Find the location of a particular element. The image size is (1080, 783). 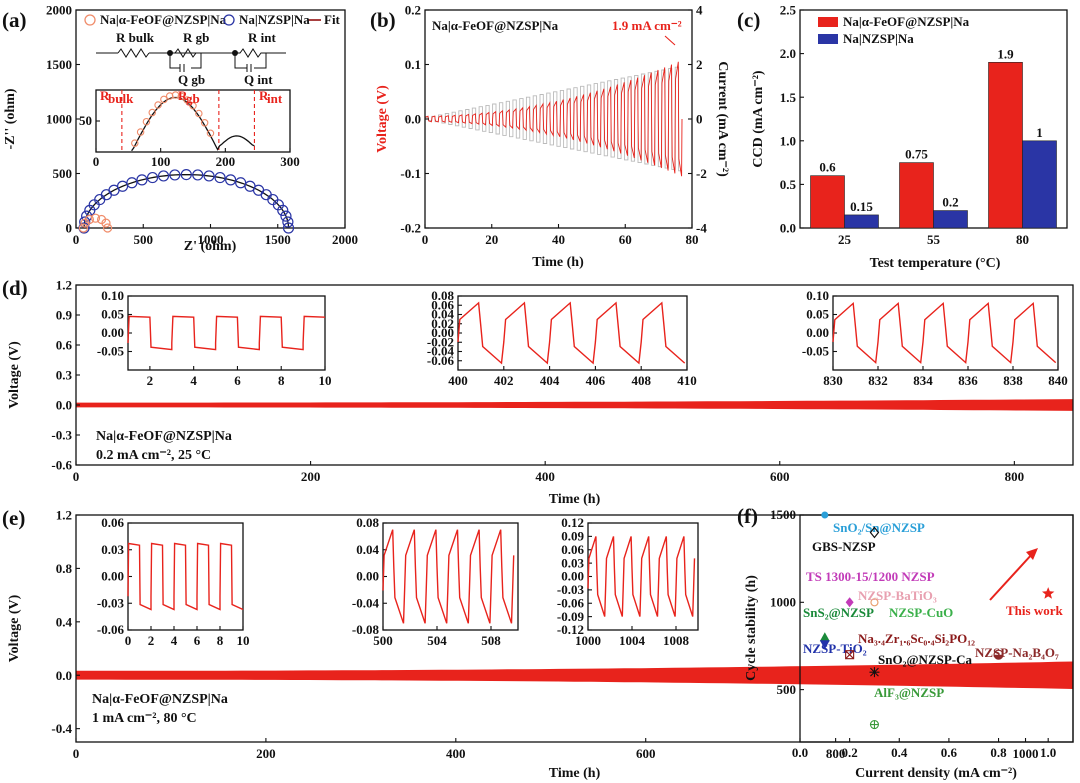

panel-d-ytick-label: 0.9 is located at coordinates (64, 315).